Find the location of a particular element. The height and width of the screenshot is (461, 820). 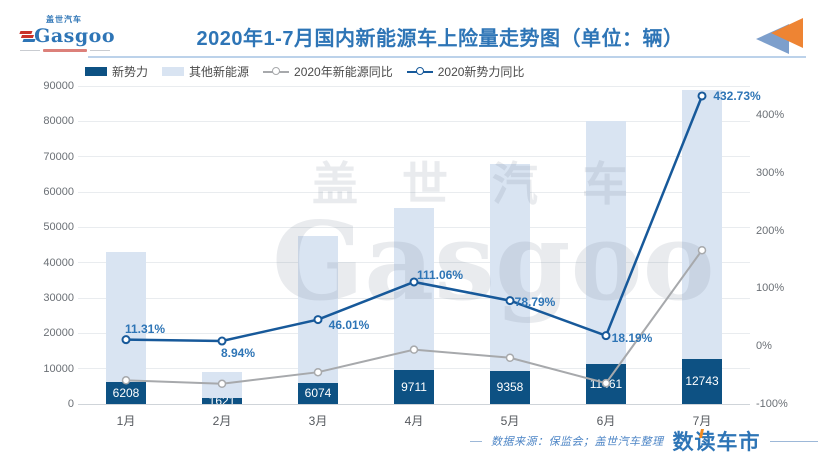

y-axis-label: 20000 is located at coordinates (58, 333).